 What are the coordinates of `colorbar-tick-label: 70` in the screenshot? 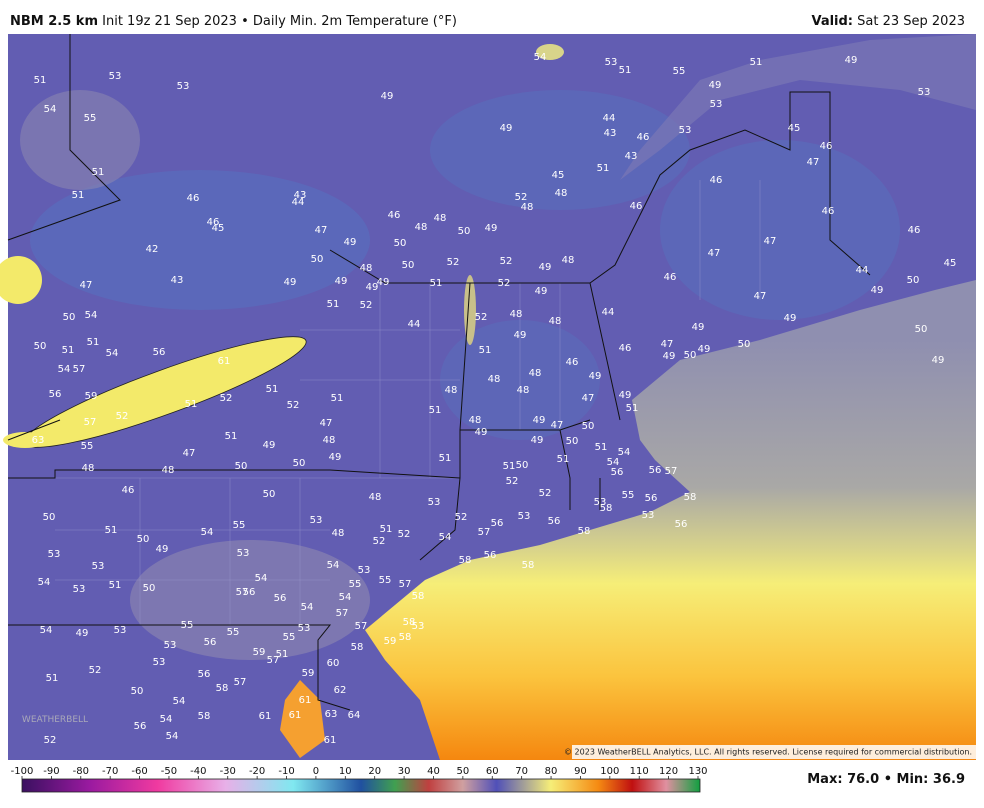 It's located at (521, 771).